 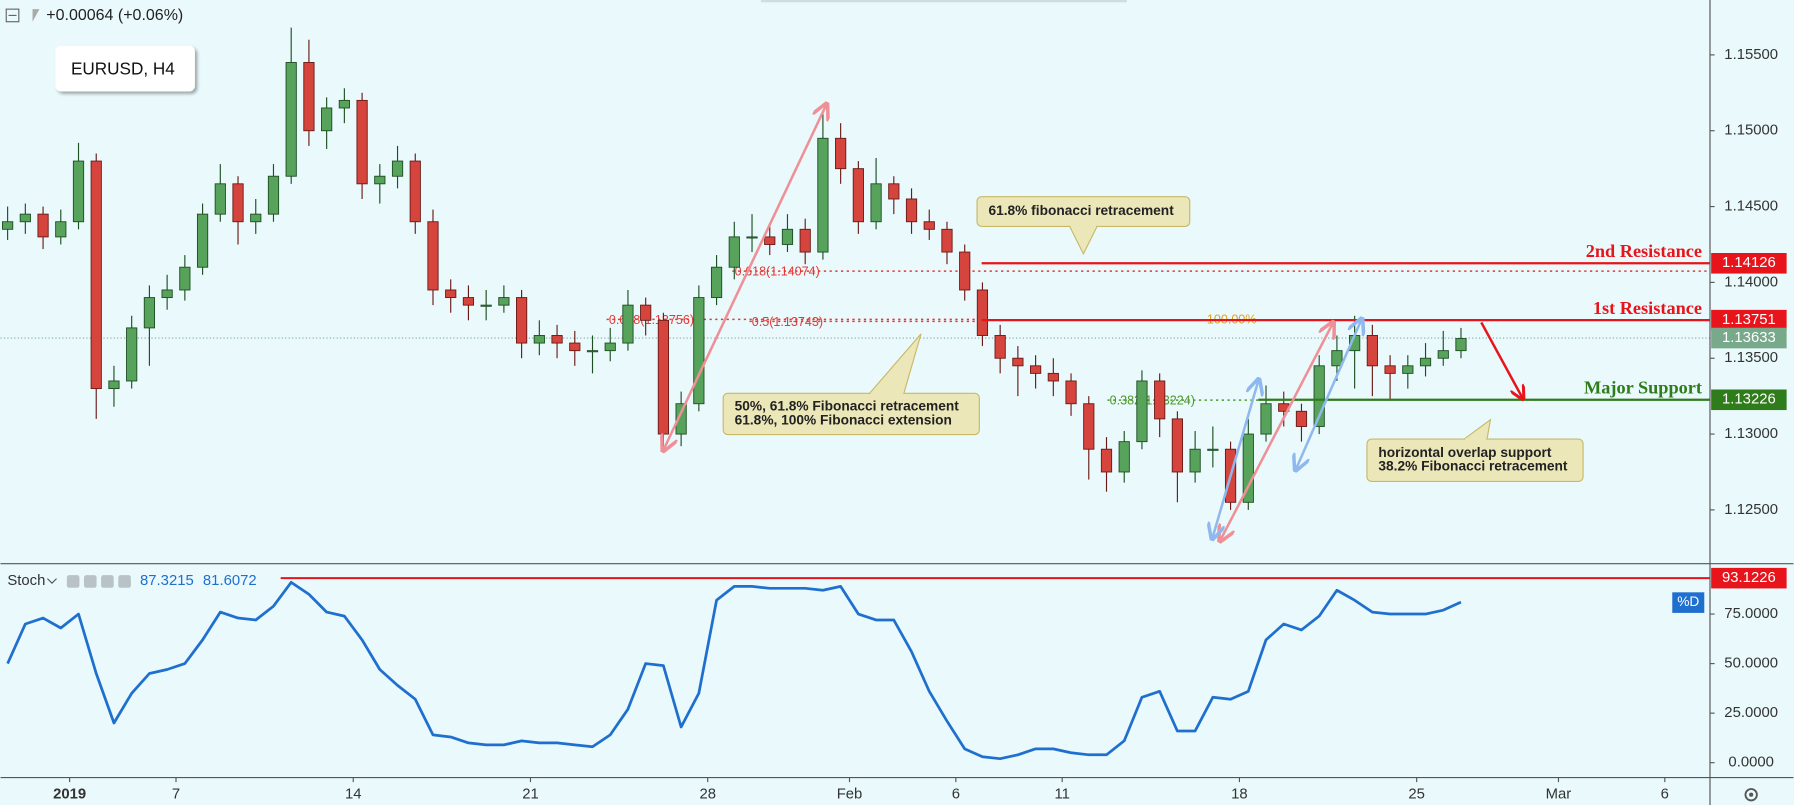 I want to click on series-tag: %D, so click(x=1688, y=601).